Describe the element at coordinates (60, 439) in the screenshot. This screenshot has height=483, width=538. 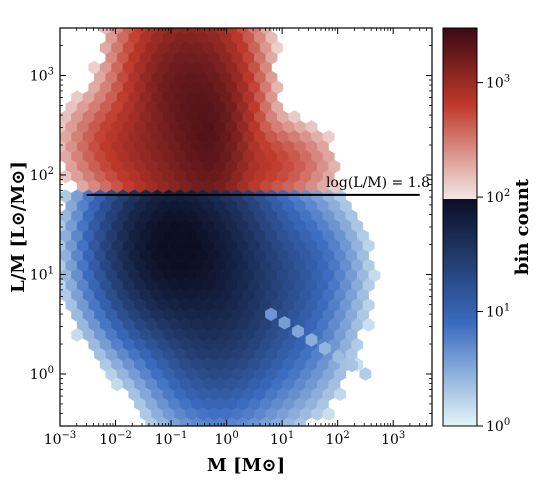
I see `x-tick-label: 10⁻³` at that location.